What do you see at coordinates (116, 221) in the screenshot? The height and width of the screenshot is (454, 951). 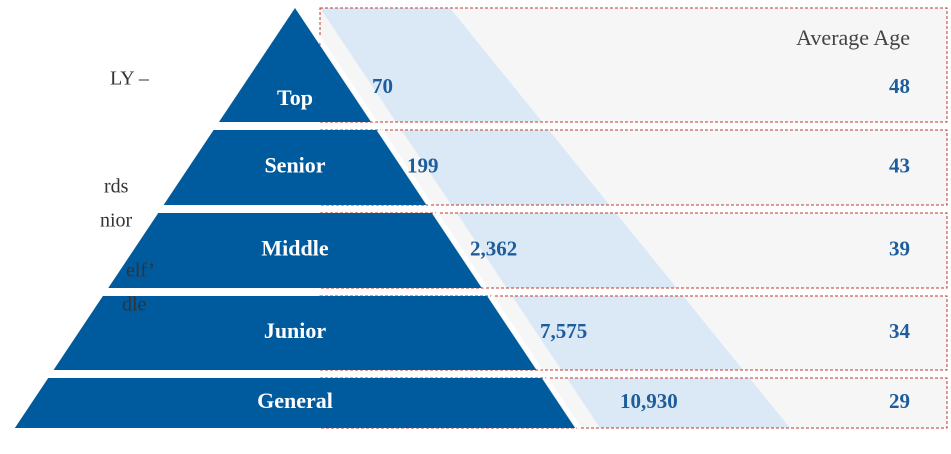 I see `side-text: nior` at bounding box center [116, 221].